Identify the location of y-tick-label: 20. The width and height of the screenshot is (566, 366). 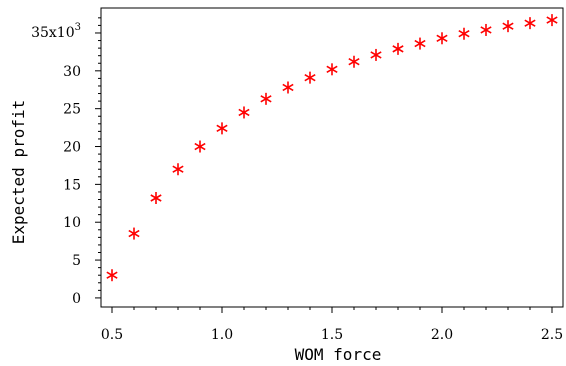
(72, 148).